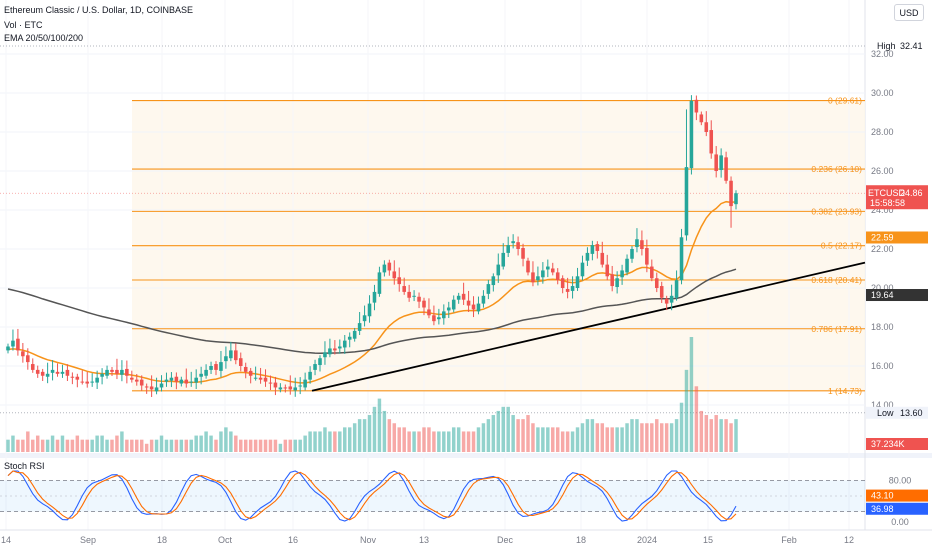 The height and width of the screenshot is (550, 932). What do you see at coordinates (225, 540) in the screenshot?
I see `time-tick-label: Oct` at bounding box center [225, 540].